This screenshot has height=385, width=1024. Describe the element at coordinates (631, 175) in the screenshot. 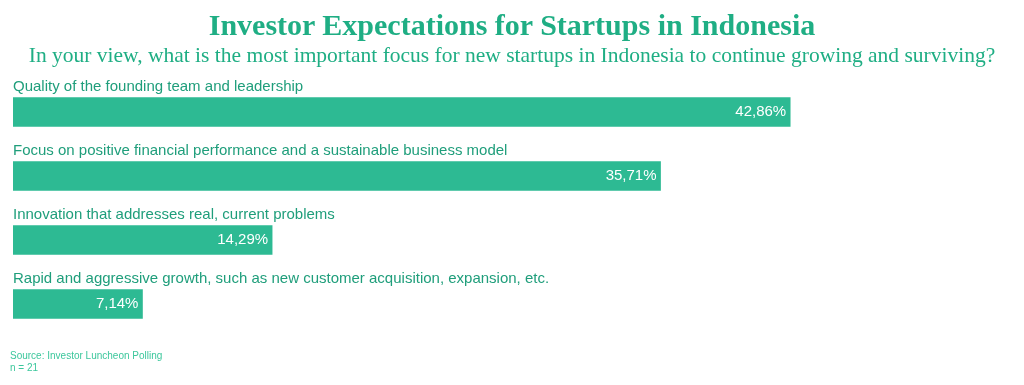

I see `data-label: 35,71%` at that location.